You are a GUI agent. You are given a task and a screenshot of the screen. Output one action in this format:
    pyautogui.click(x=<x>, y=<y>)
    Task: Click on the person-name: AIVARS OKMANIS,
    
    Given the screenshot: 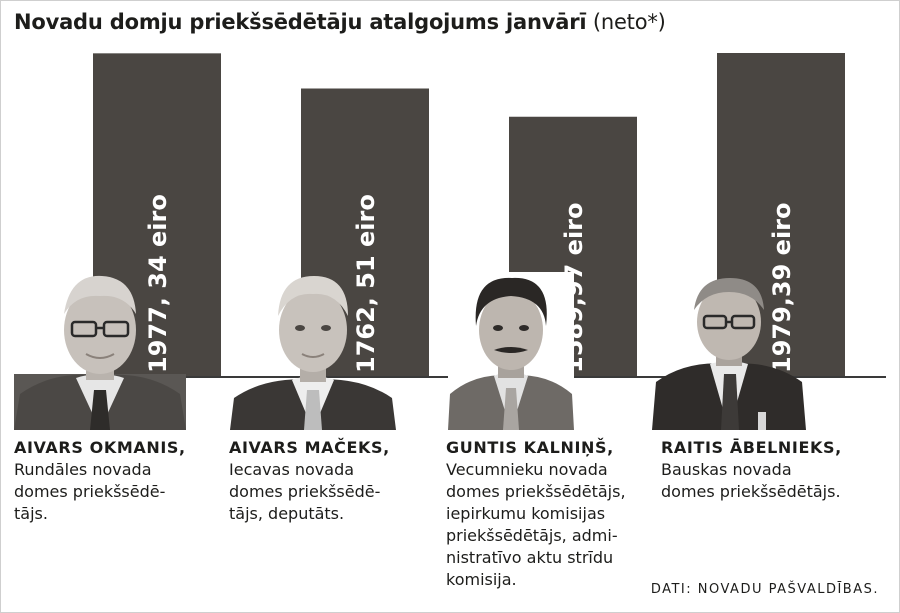 What is the action you would take?
    pyautogui.click(x=100, y=447)
    